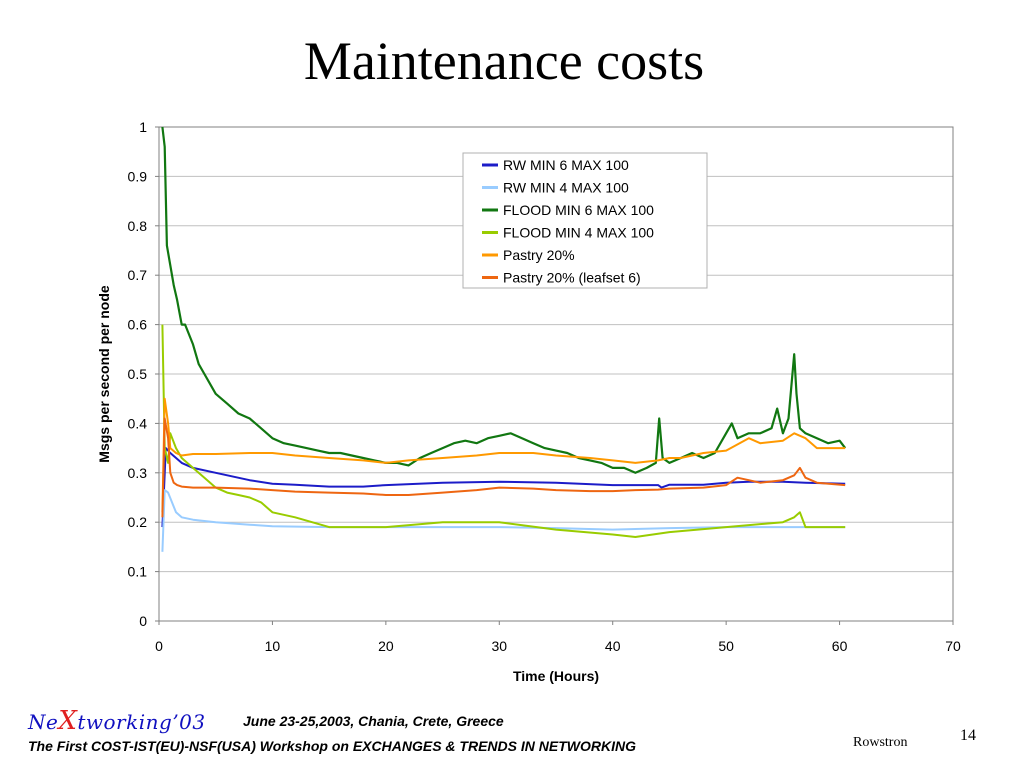 The width and height of the screenshot is (1024, 768). Describe the element at coordinates (138, 275) in the screenshot. I see `y-tick-label: 0.7` at that location.